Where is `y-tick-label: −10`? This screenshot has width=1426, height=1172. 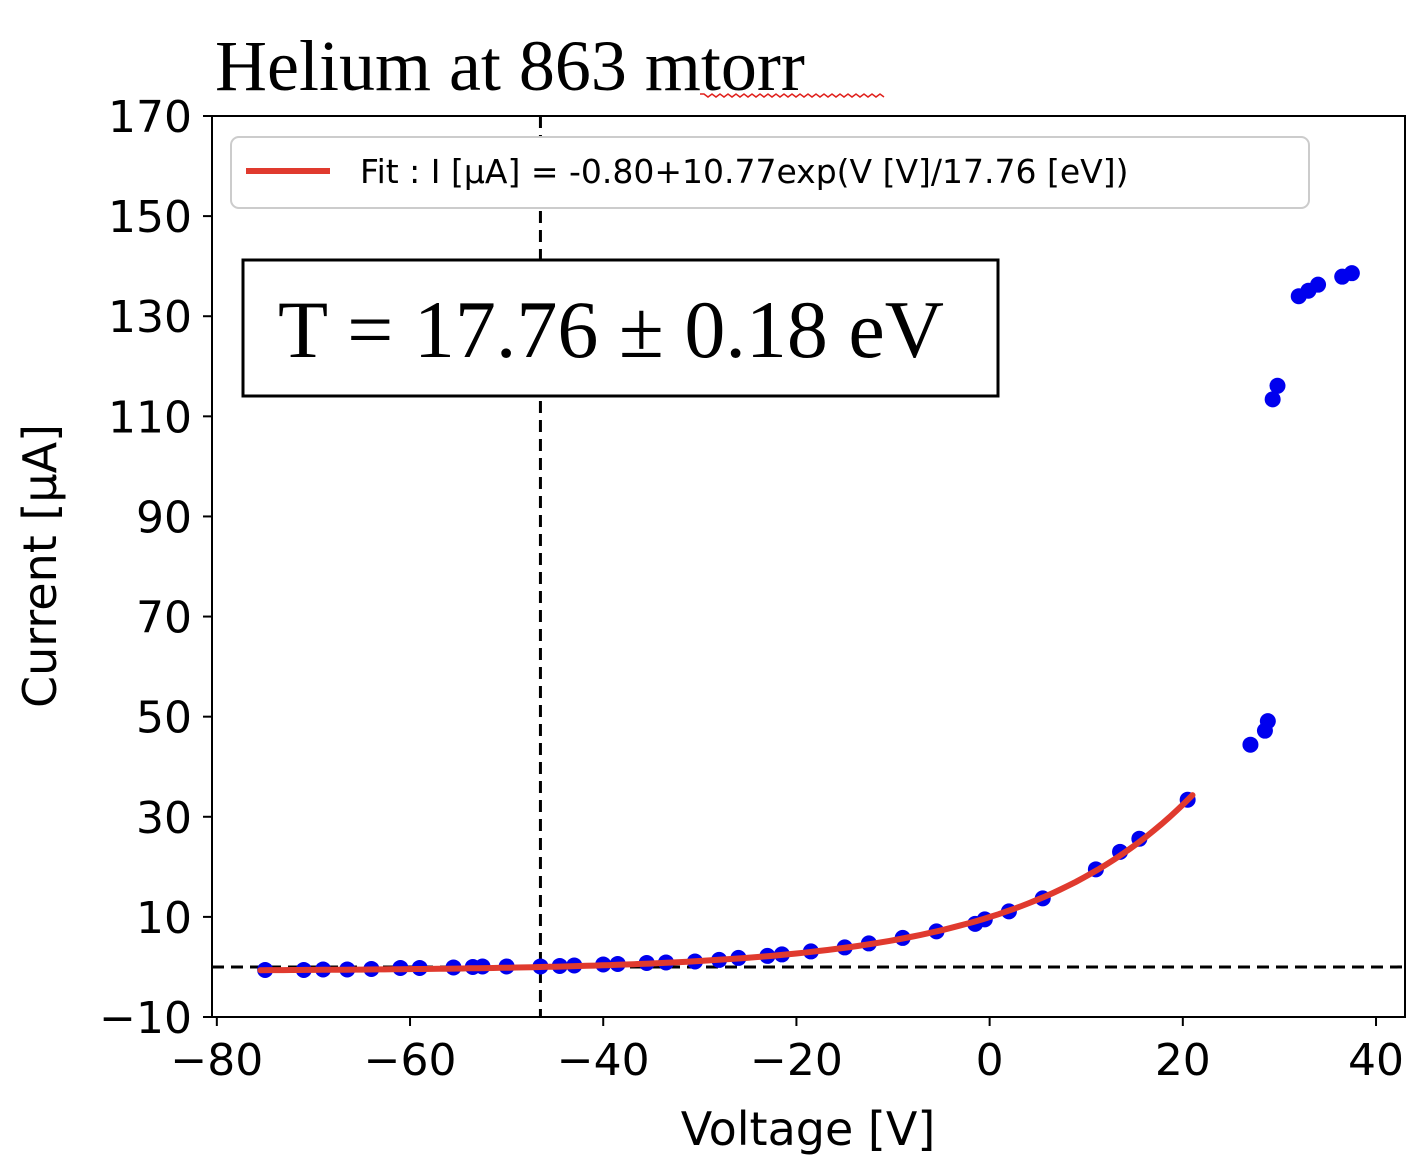 y-tick-label: −10 is located at coordinates (145, 1018).